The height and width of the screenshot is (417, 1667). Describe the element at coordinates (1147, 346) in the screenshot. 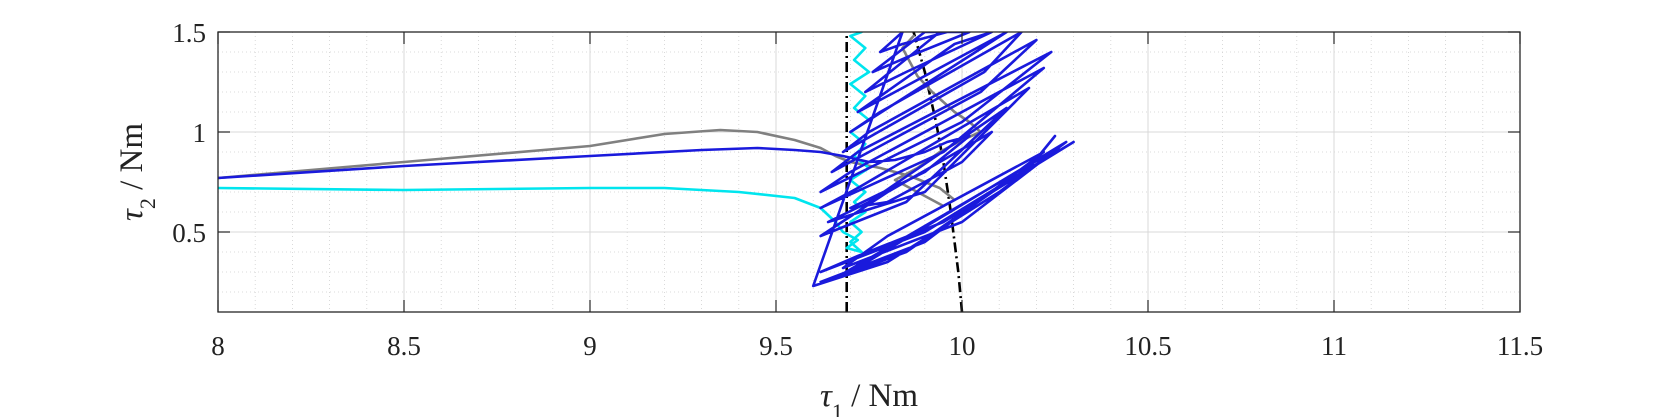

I see `x-tick-label: 10.5` at that location.